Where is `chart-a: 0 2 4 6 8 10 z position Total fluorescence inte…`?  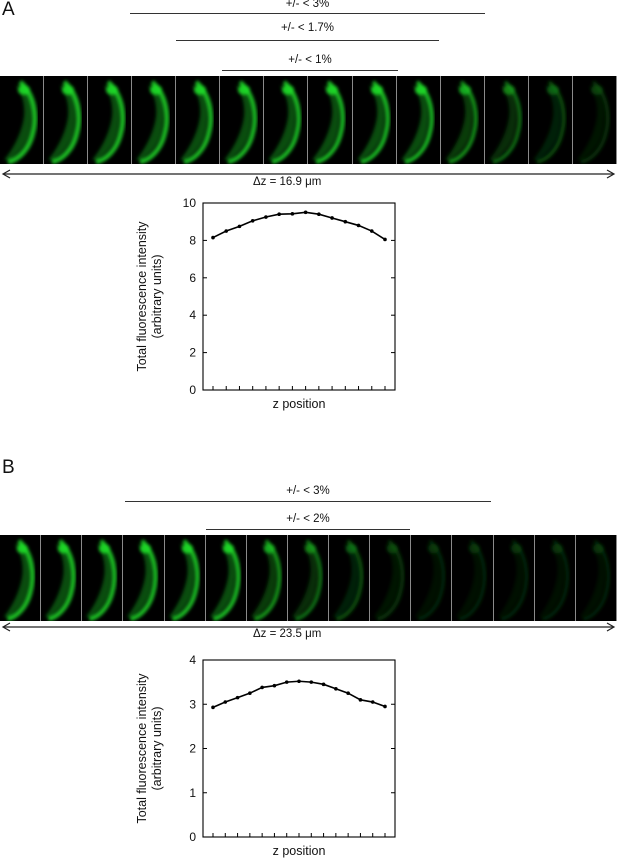
chart-a: 0 2 4 6 8 10 z position Total fluorescence inte… is located at coordinates (265, 303).